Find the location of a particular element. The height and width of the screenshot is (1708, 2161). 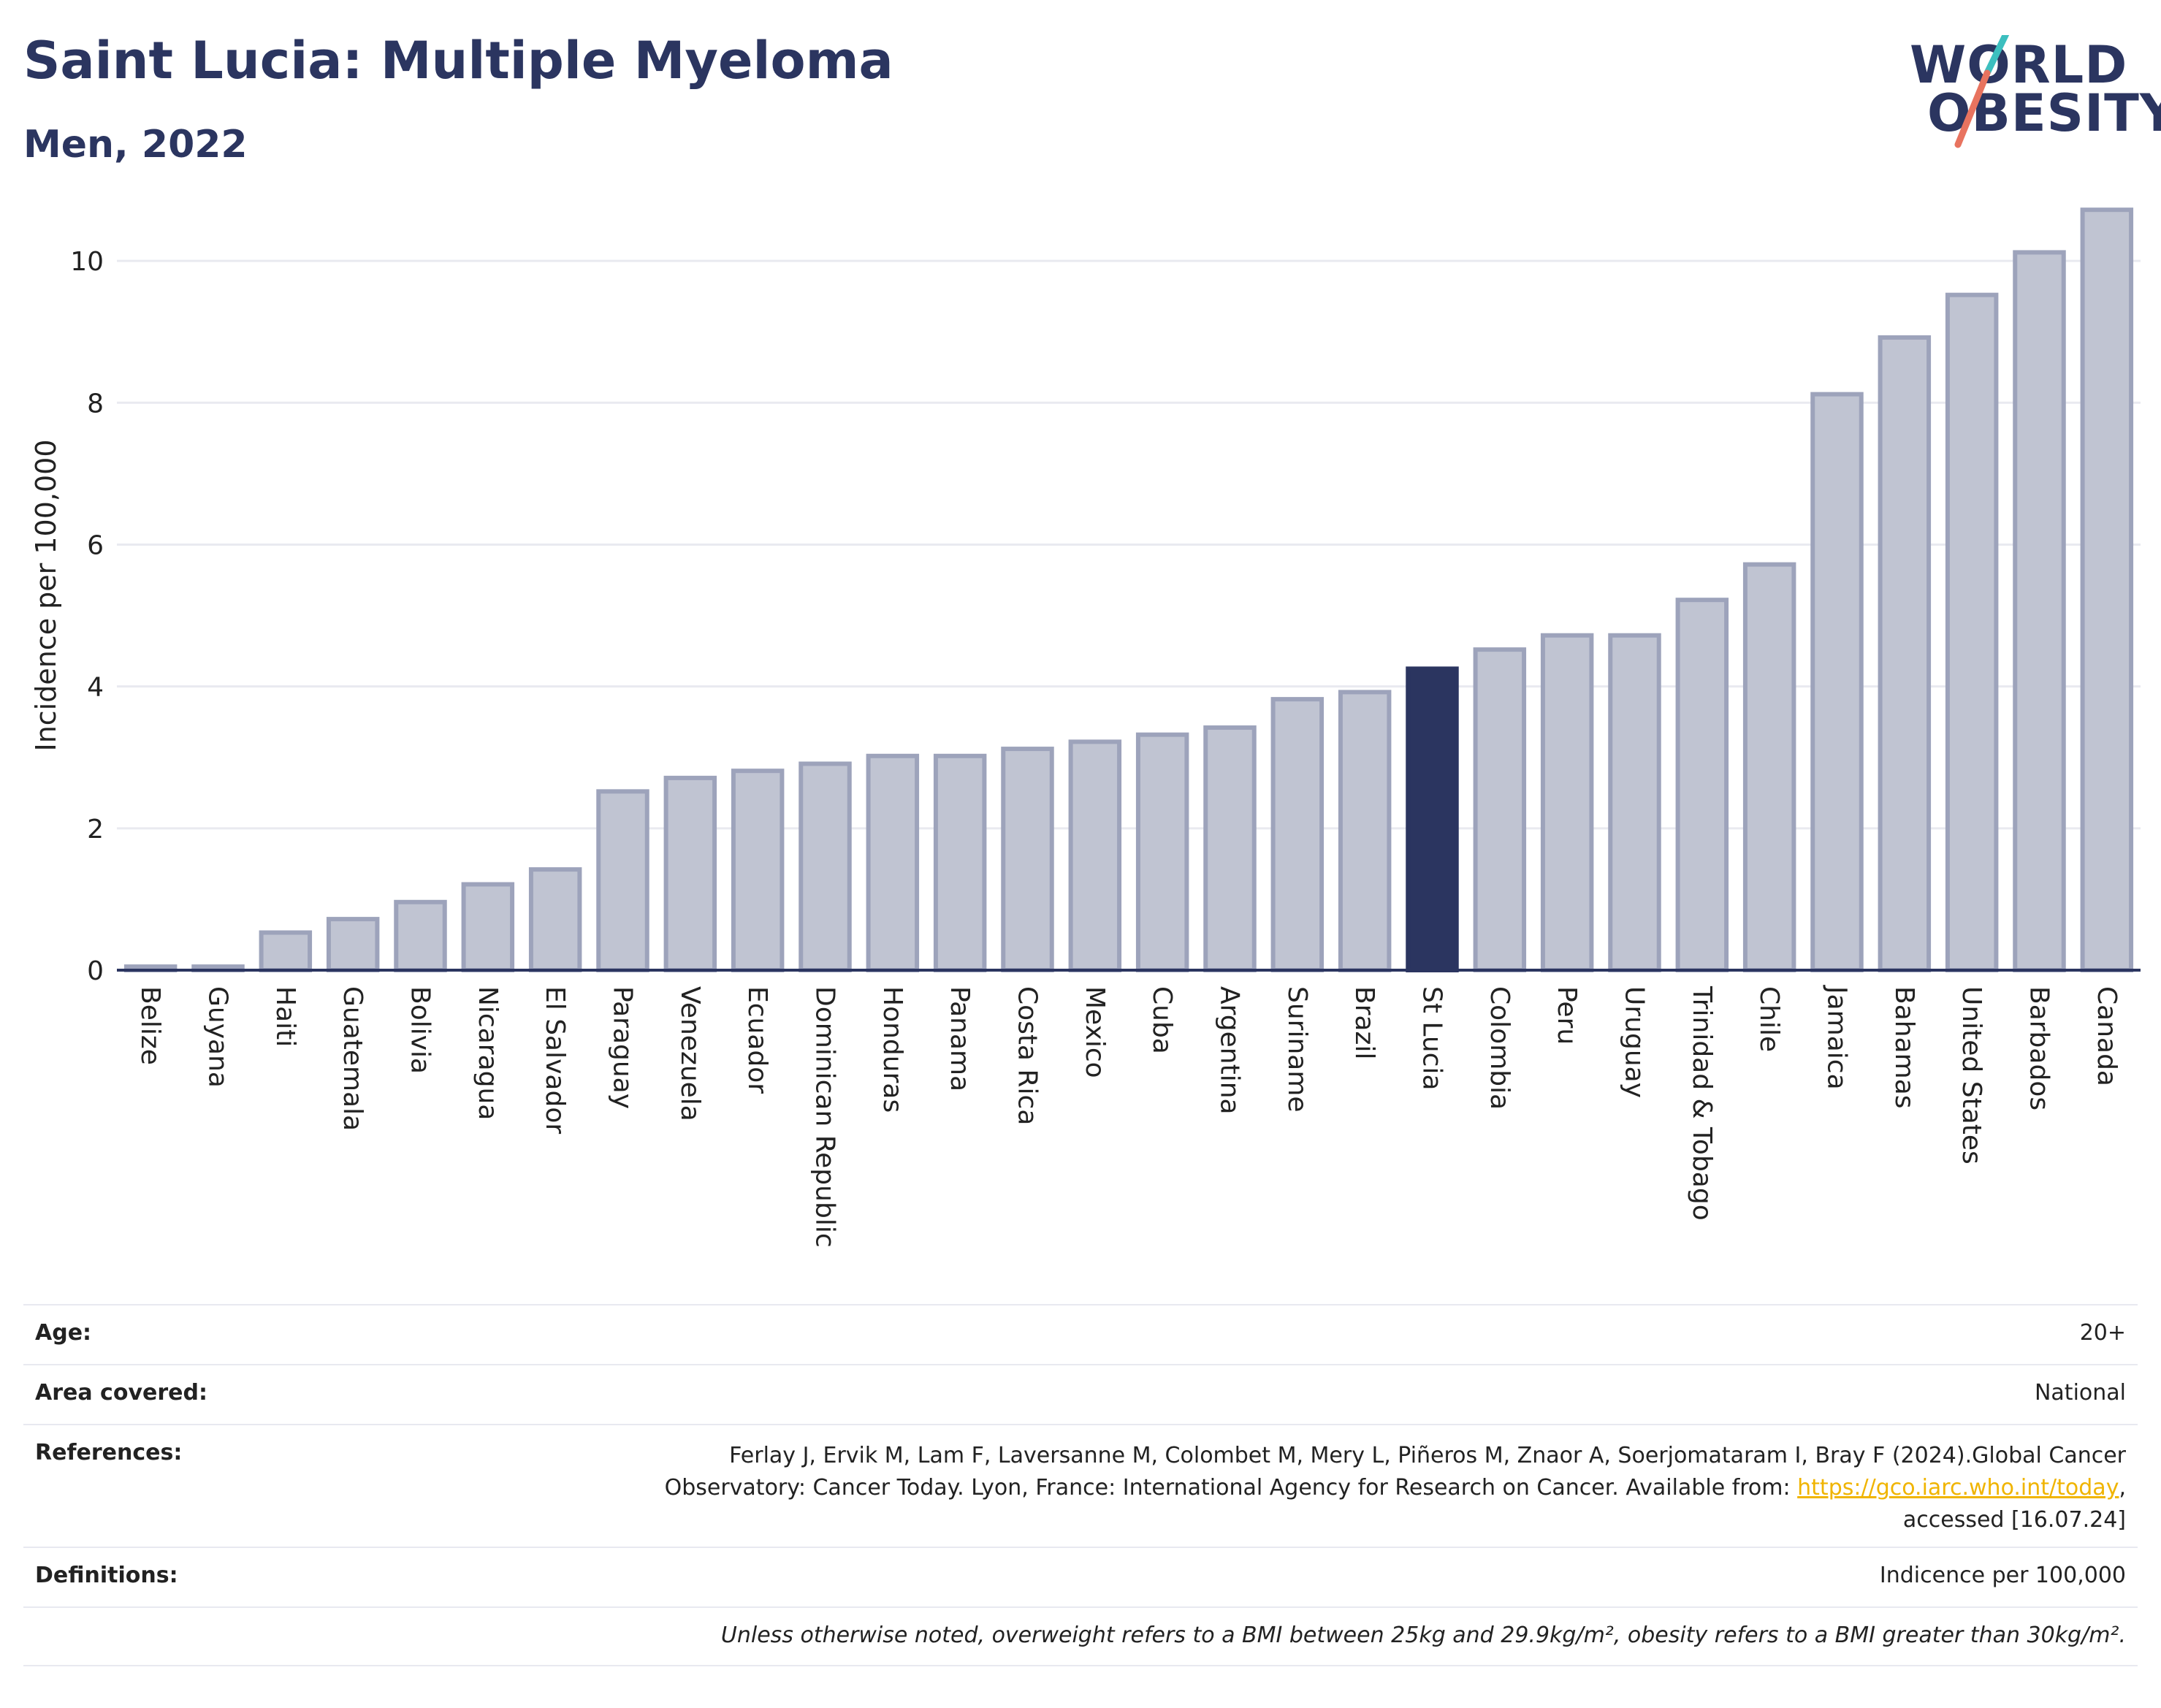

y-axis-label: Incidence per 100,000 is located at coordinates (46, 595).